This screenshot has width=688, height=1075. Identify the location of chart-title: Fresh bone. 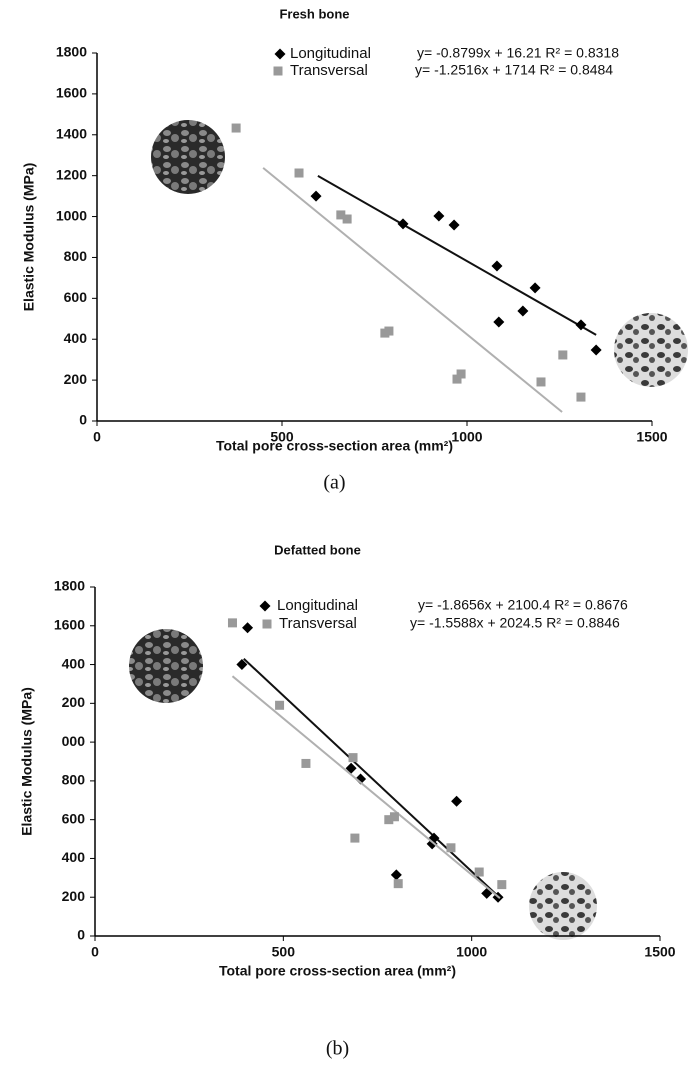
(314, 13).